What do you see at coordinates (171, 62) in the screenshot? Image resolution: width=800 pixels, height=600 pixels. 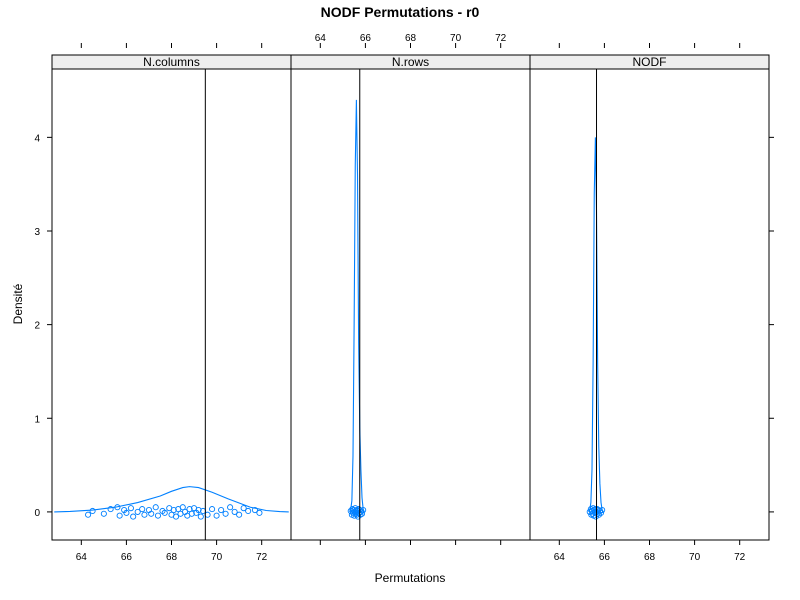 I see `strip-label: N.columns` at bounding box center [171, 62].